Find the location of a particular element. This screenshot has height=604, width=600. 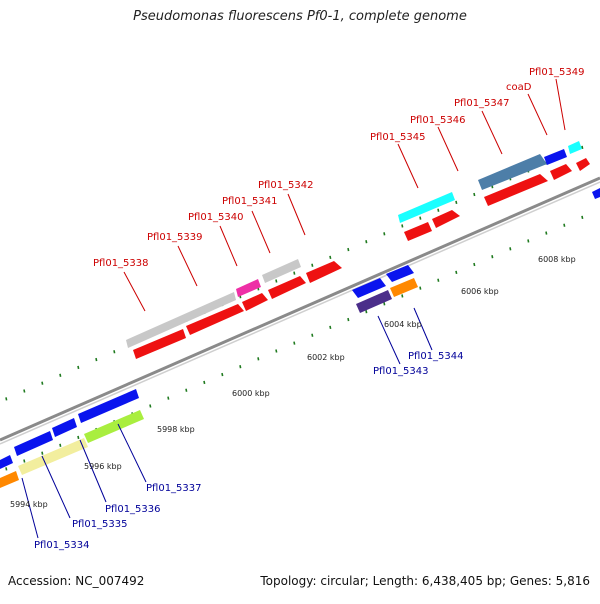

gene-label-pfl01-5336: Pfl01_5336 is located at coordinates (133, 509).